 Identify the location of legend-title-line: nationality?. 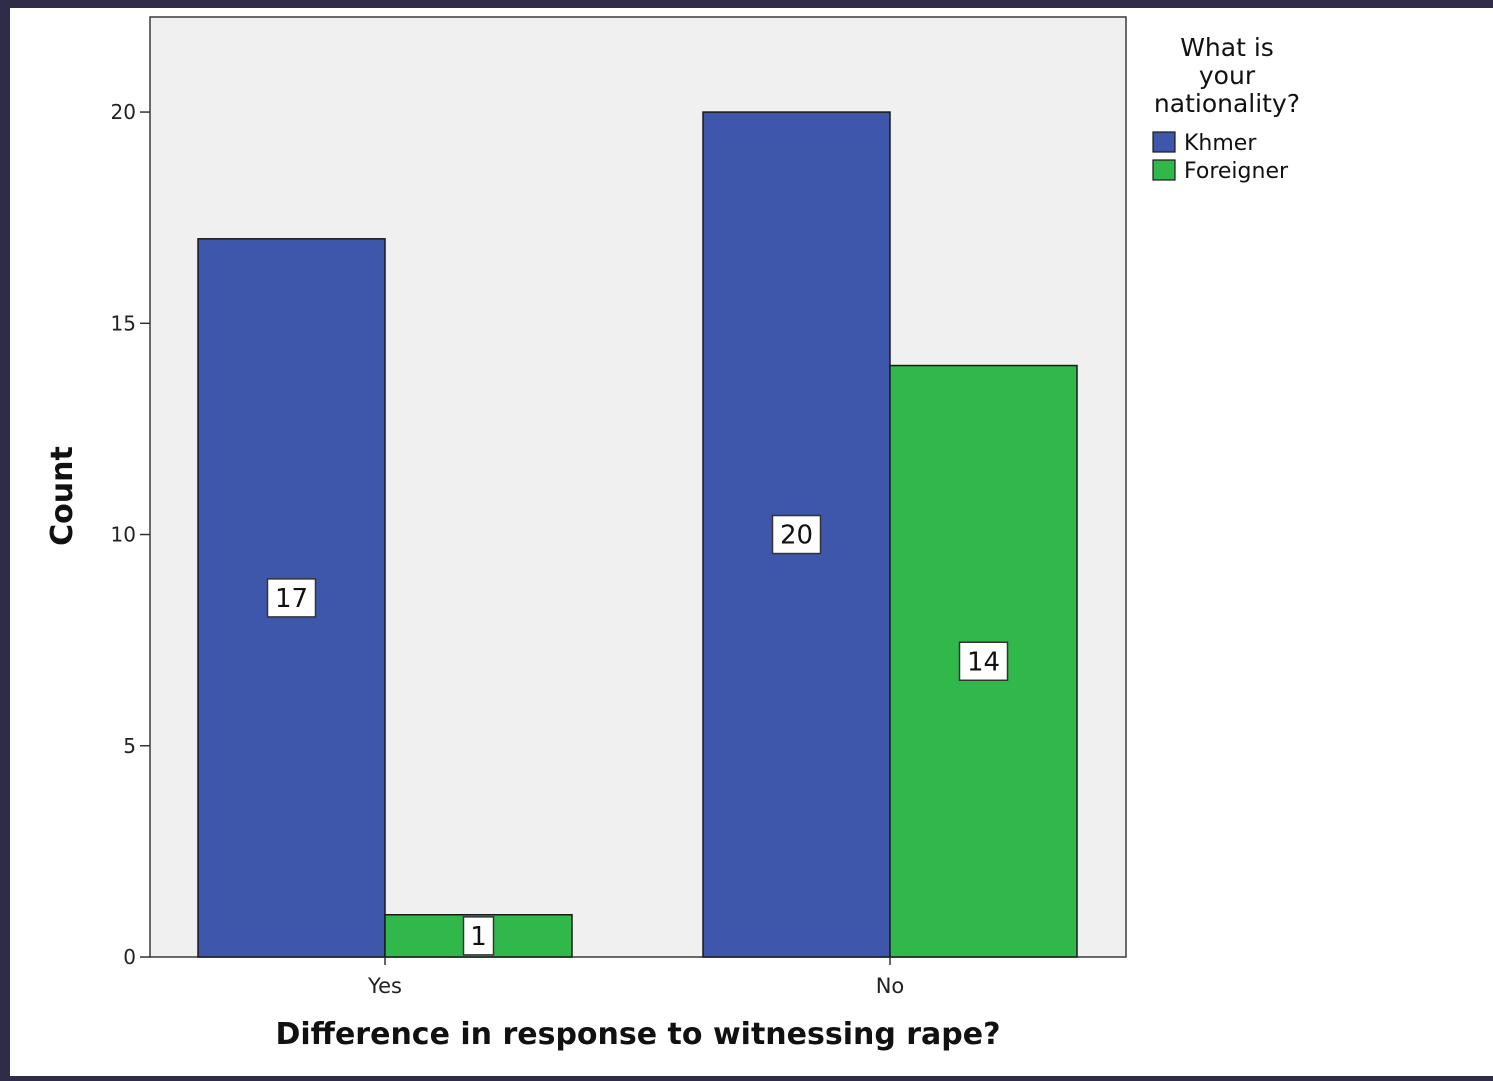
(1227, 103).